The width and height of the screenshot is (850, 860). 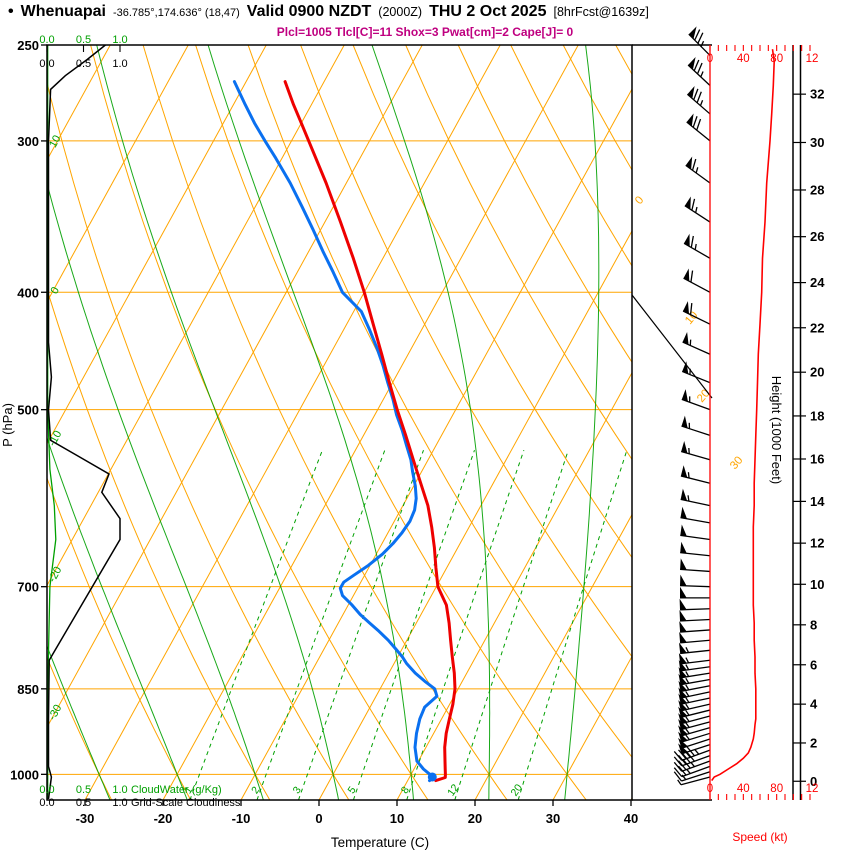 I want to click on cloud-clip, so click(x=84, y=422).